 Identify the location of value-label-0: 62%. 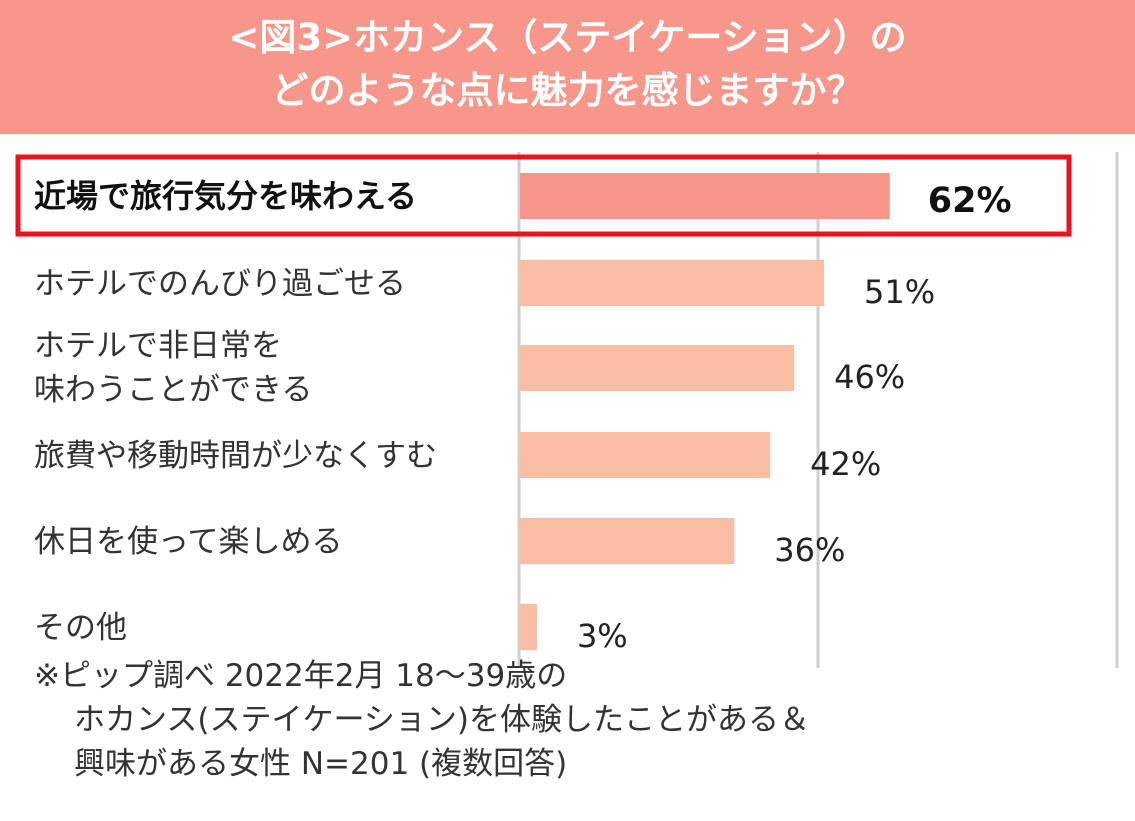
(970, 201).